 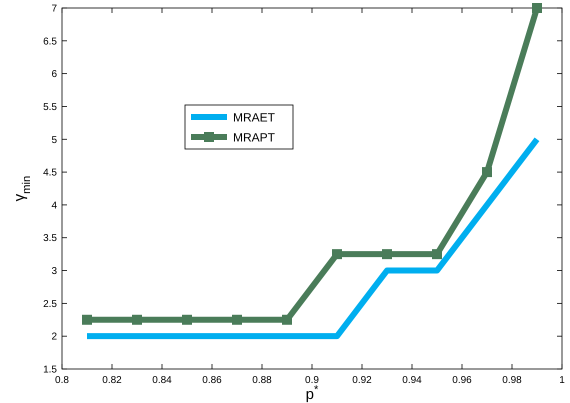 What do you see at coordinates (50, 42) in the screenshot?
I see `y-tick-label: 6.5` at bounding box center [50, 42].